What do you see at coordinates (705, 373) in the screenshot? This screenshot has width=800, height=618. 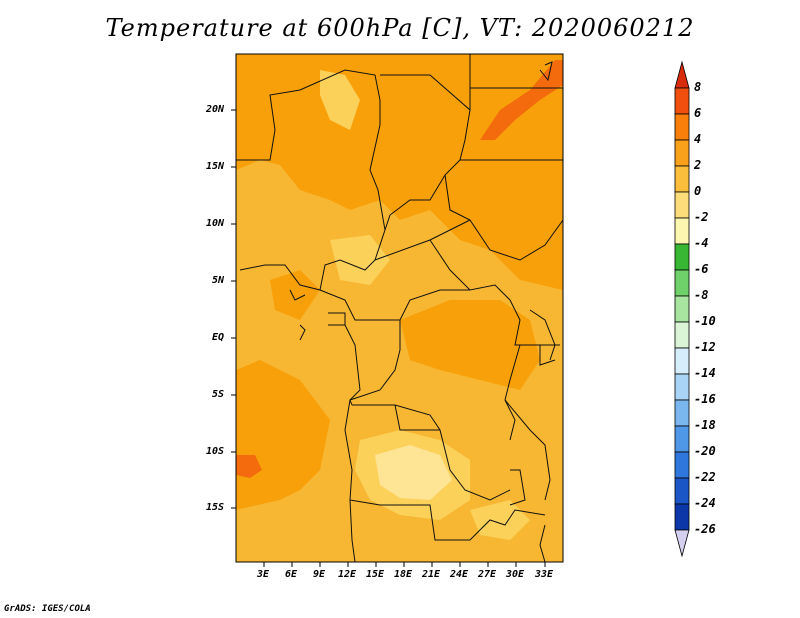 I see `colorbar-label: -14` at bounding box center [705, 373].